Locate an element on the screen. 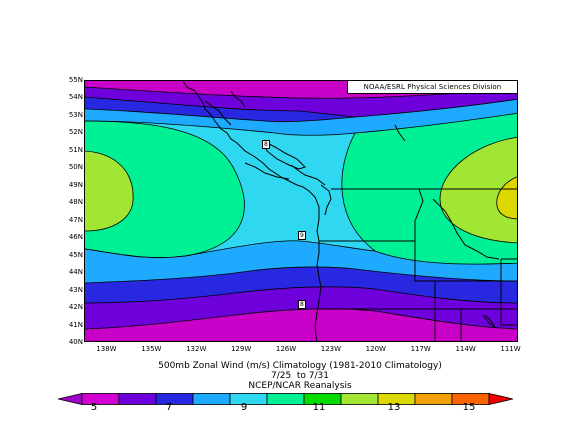 This screenshot has width=565, height=437. lat-label: 48N is located at coordinates (75, 202).